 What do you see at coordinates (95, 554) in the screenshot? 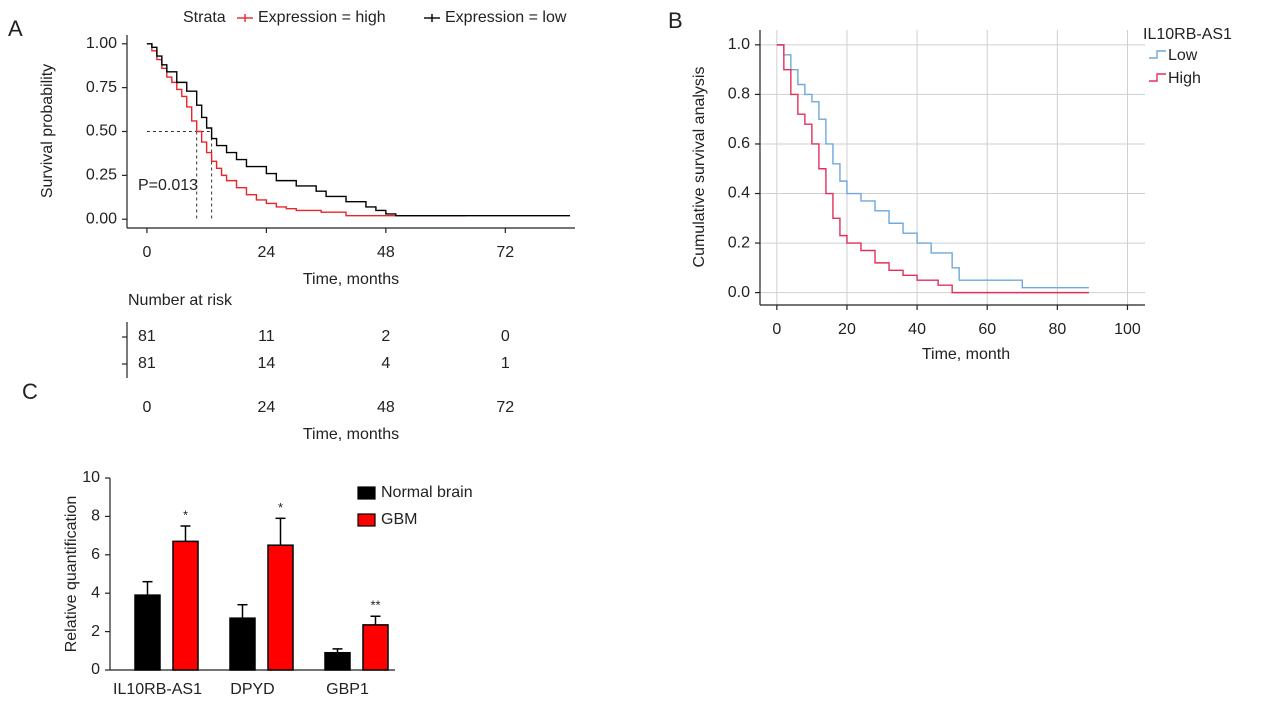
I see `y-tick-label: 6` at bounding box center [95, 554].